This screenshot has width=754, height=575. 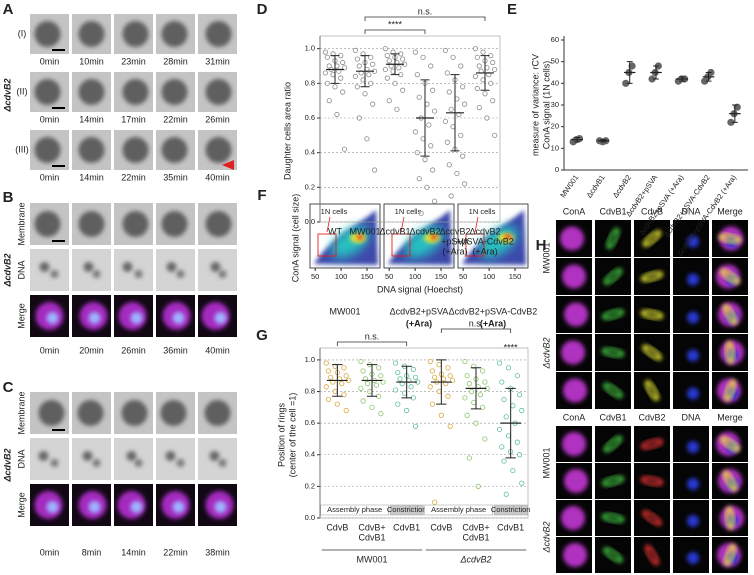 I want to click on arrowhead, so click(x=228, y=165).